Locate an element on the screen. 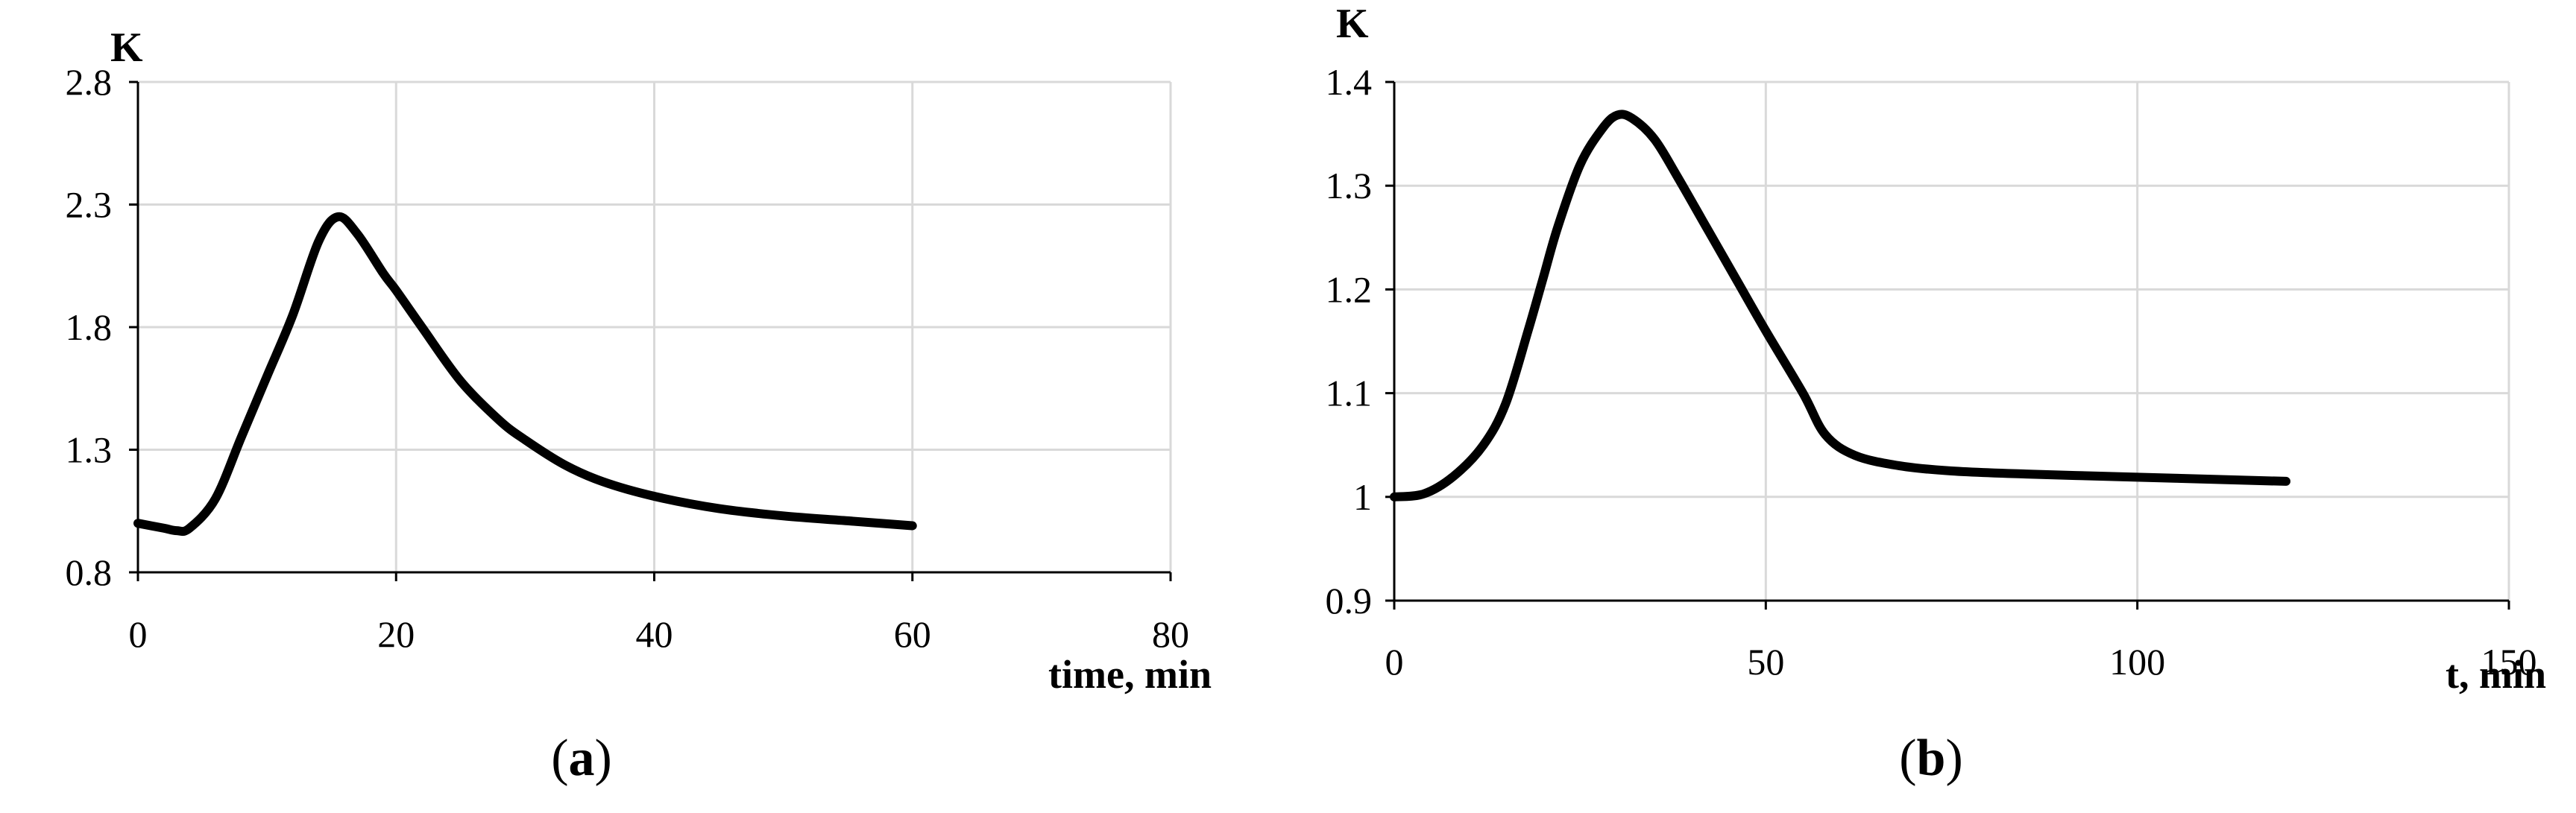 The image size is (2576, 813). chart-b-x-axis-label: t, min is located at coordinates (2496, 674).